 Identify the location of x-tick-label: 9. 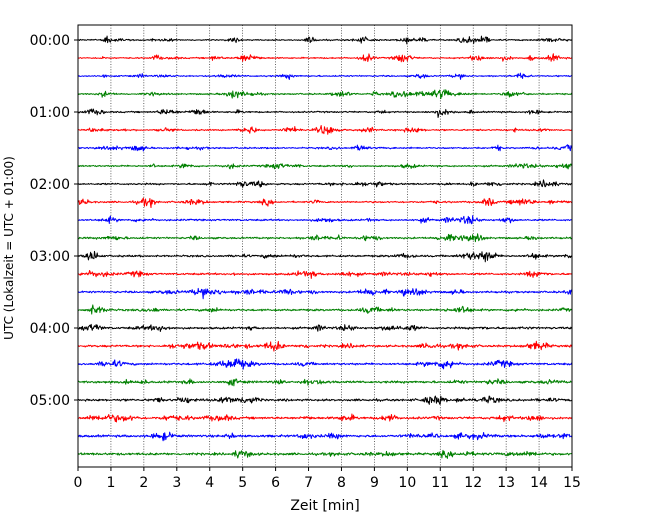
(374, 483).